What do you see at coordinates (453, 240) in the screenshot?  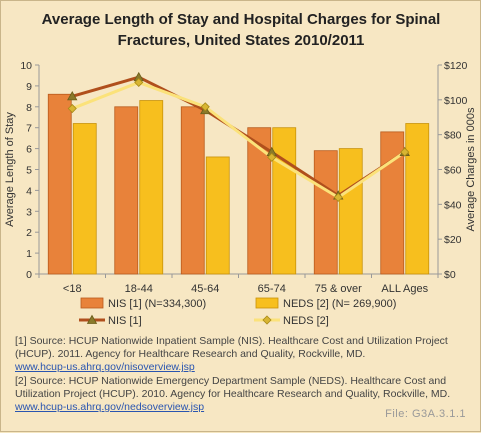 I see `y-right-tick-label: $20` at bounding box center [453, 240].